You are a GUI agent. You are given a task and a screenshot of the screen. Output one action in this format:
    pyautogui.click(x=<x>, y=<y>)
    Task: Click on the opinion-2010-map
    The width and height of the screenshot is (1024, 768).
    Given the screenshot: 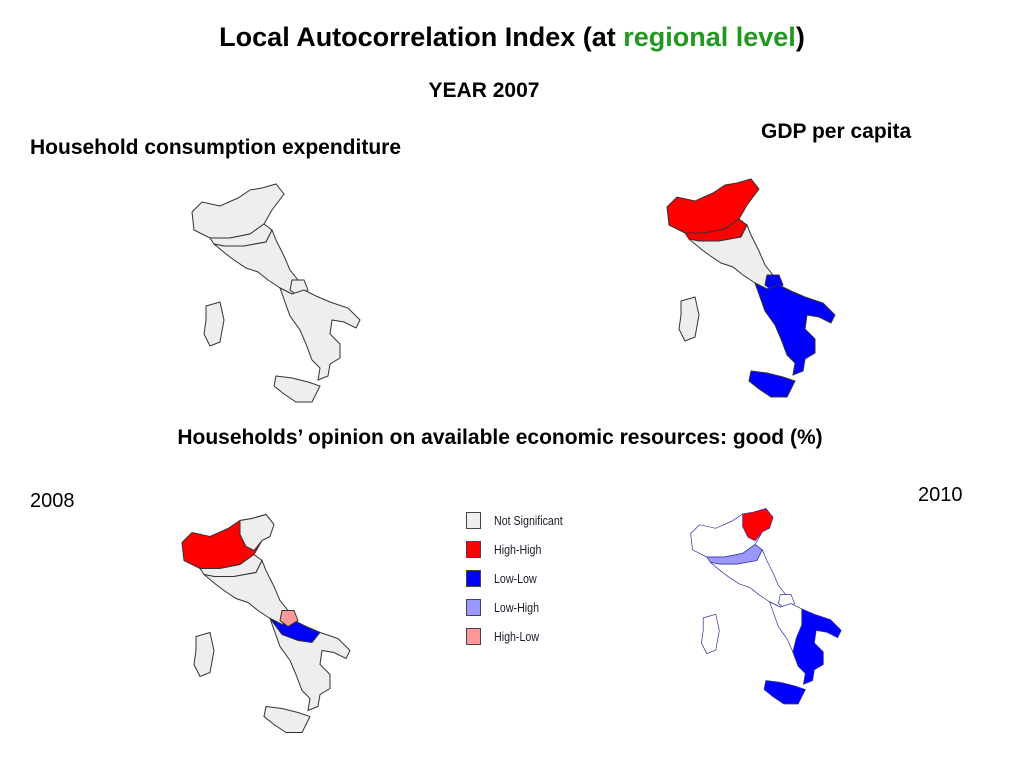 What is the action you would take?
    pyautogui.click(x=766, y=606)
    